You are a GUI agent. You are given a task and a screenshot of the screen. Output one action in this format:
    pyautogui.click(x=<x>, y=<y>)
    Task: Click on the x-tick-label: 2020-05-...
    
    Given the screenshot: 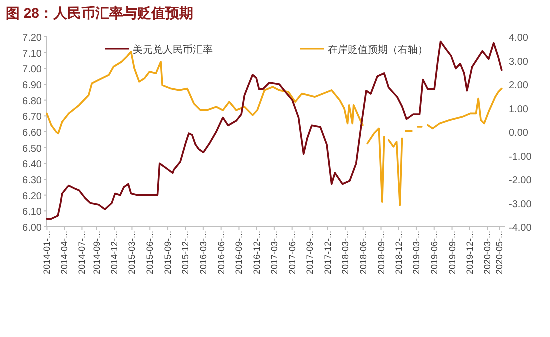 What is the action you would take?
    pyautogui.click(x=499, y=253)
    